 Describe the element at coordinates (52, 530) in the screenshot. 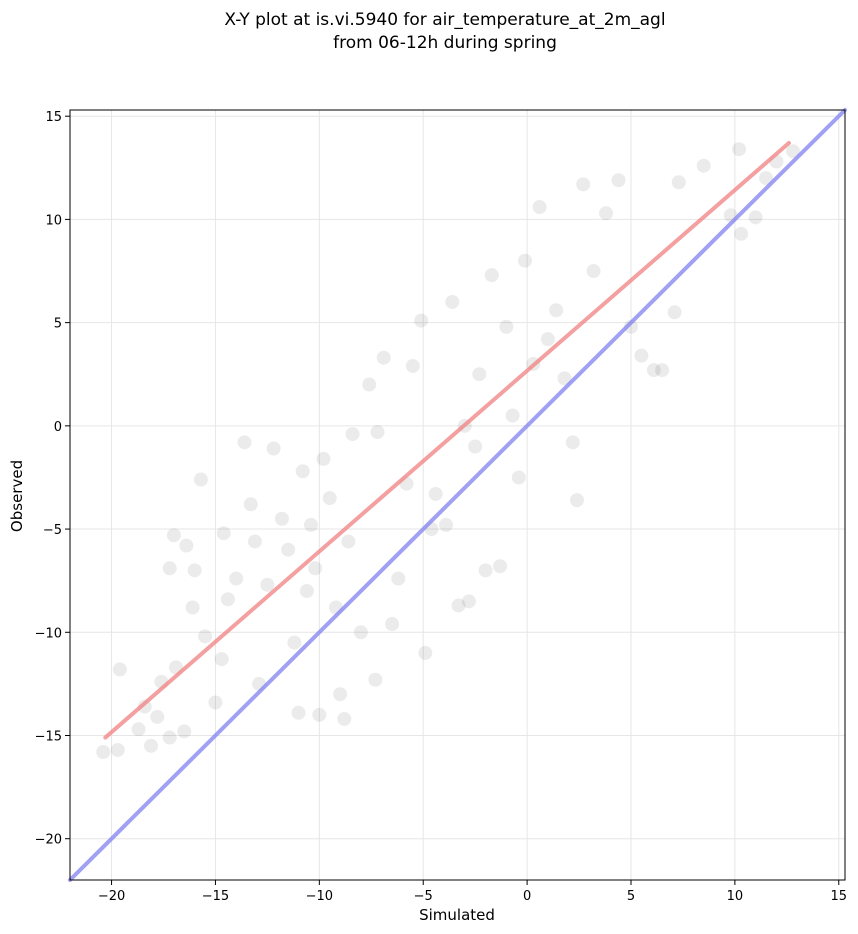

I see `y-tick-label: −5` at that location.